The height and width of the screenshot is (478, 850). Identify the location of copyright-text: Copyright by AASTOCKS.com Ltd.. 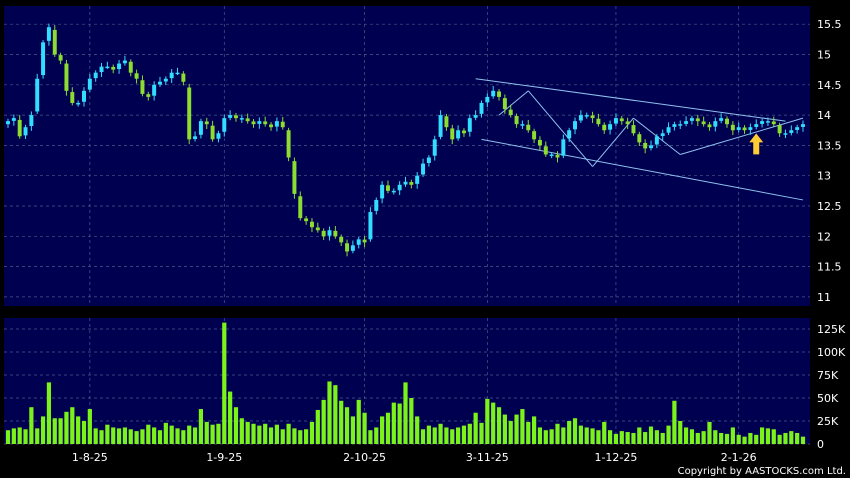
(762, 471).